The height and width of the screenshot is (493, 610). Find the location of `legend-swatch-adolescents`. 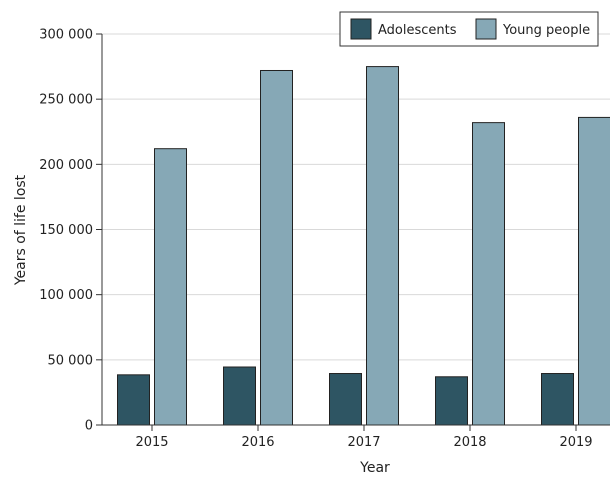

legend-swatch-adolescents is located at coordinates (361, 29).